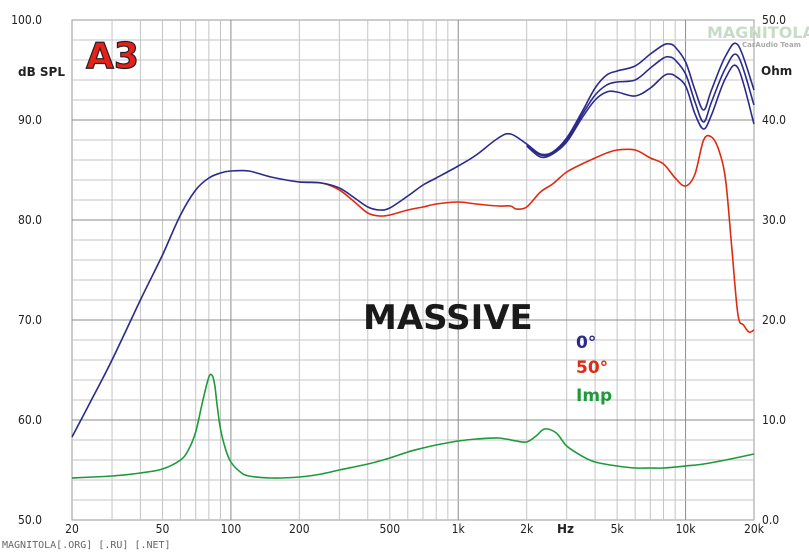  What do you see at coordinates (686, 529) in the screenshot?
I see `x-tick-label: 10k` at bounding box center [686, 529].